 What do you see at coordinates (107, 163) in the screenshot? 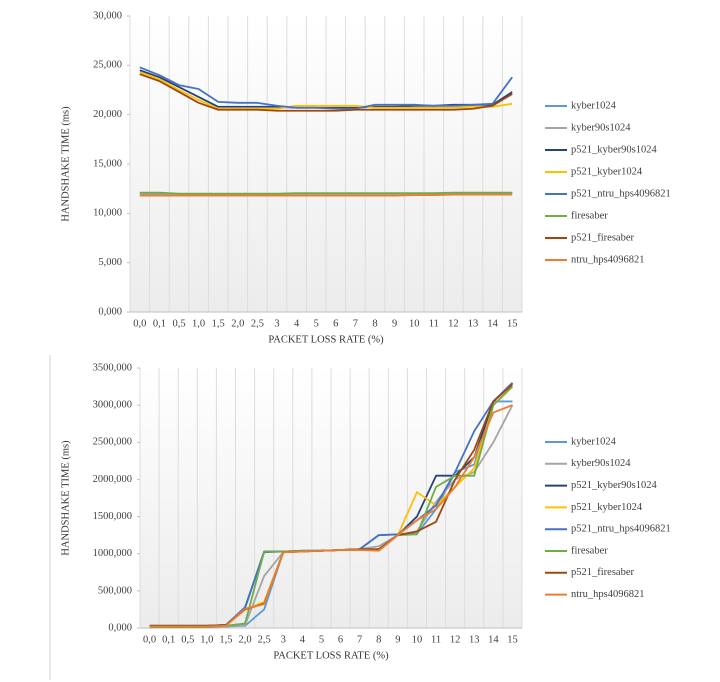
I see `y-tick-label: 15,000` at bounding box center [107, 163].